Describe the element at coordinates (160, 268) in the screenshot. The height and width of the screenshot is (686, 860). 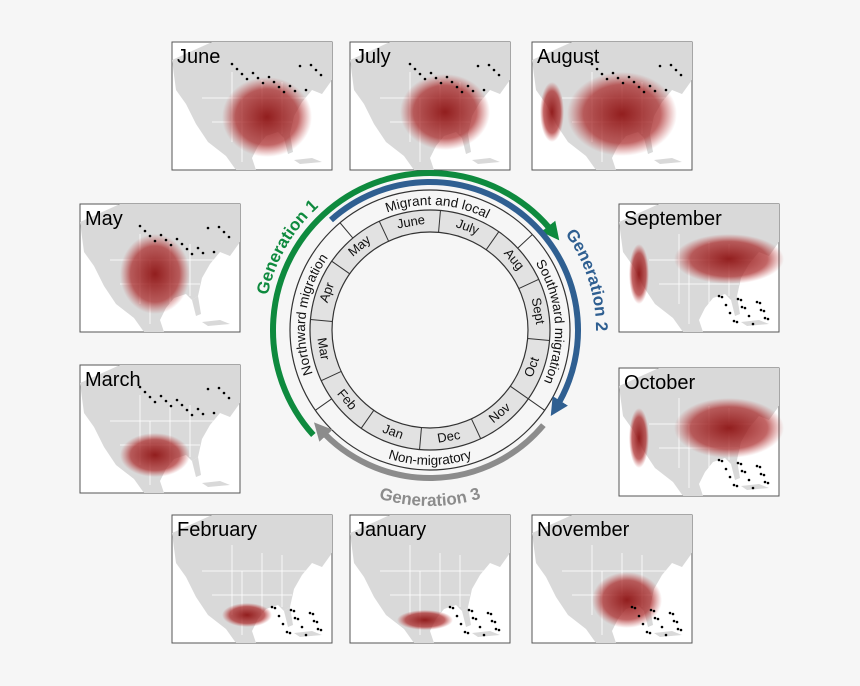
I see `map-panel: May` at that location.